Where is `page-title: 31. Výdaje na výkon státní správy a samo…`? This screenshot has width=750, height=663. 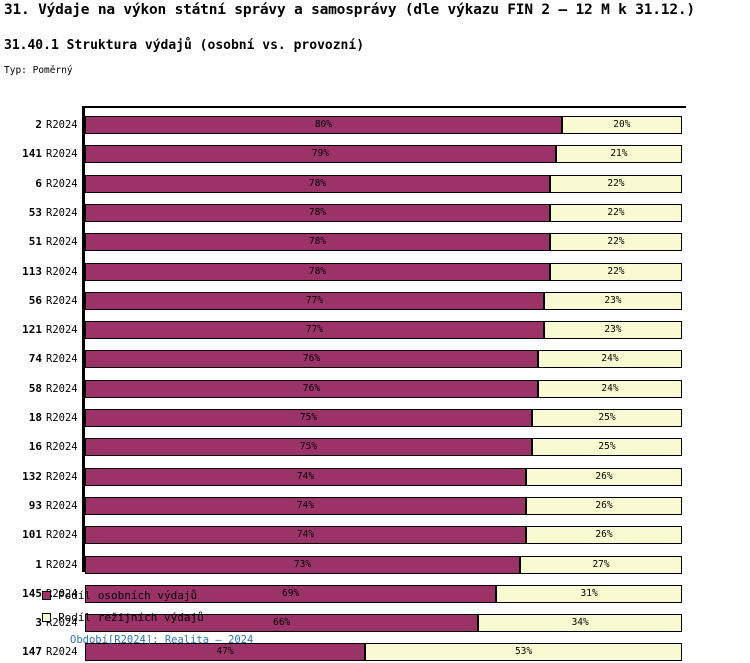 page-title: 31. Výdaje na výkon státní správy a samo… is located at coordinates (349, 10).